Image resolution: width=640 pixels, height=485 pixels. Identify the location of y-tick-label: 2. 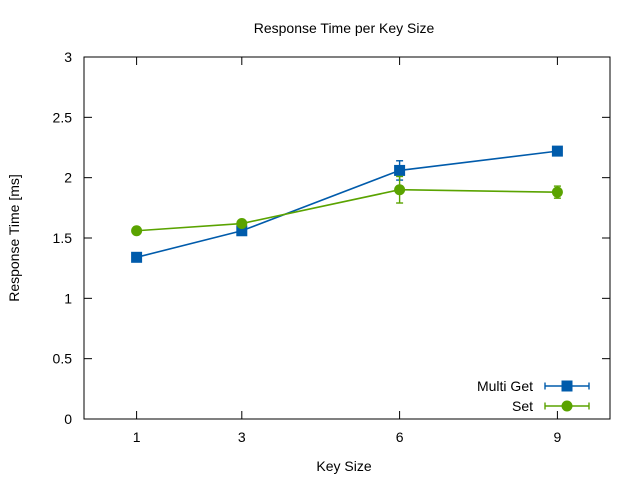
(68, 178).